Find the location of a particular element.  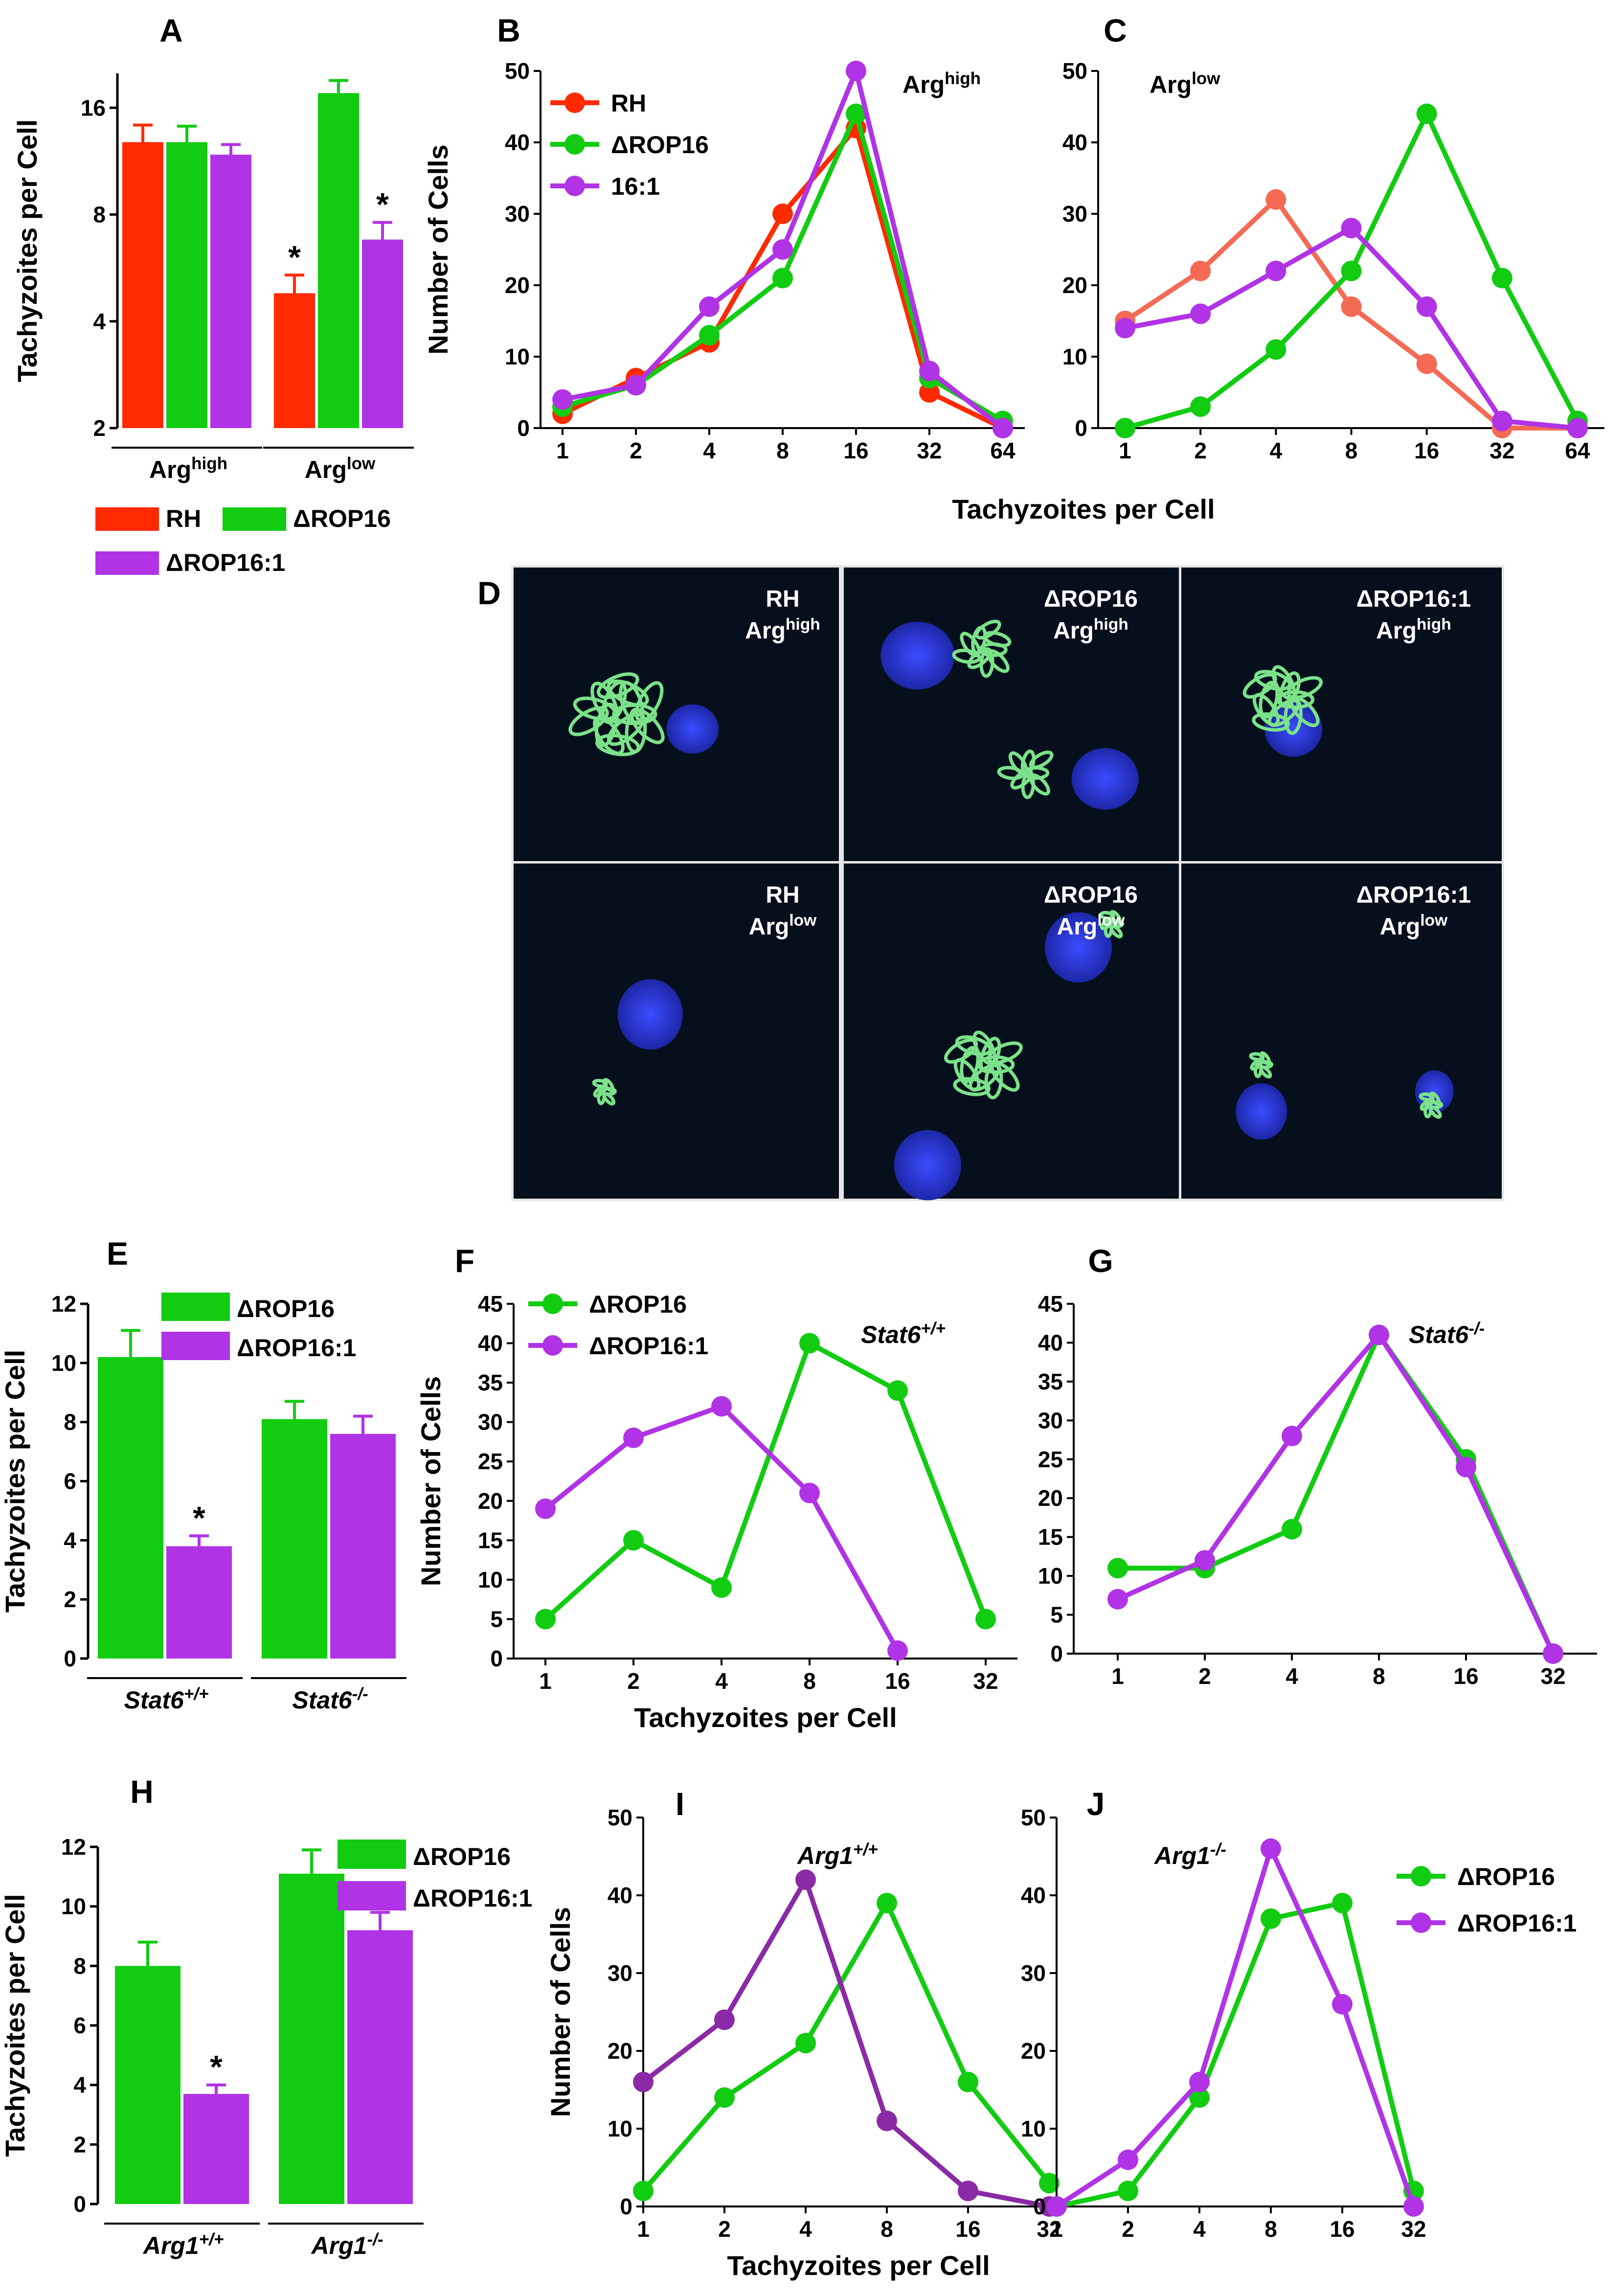

y-tick-label: 30 is located at coordinates (490, 1422).